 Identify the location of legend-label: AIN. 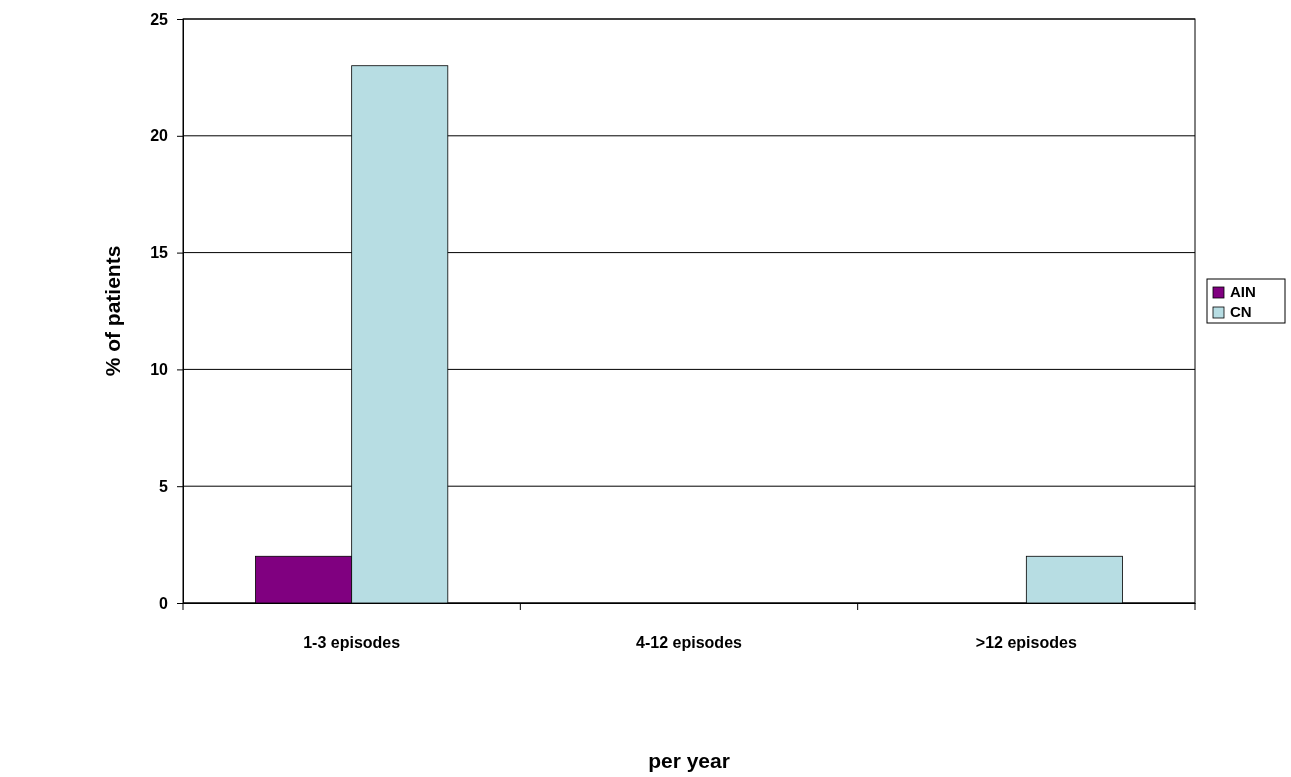
(1243, 291).